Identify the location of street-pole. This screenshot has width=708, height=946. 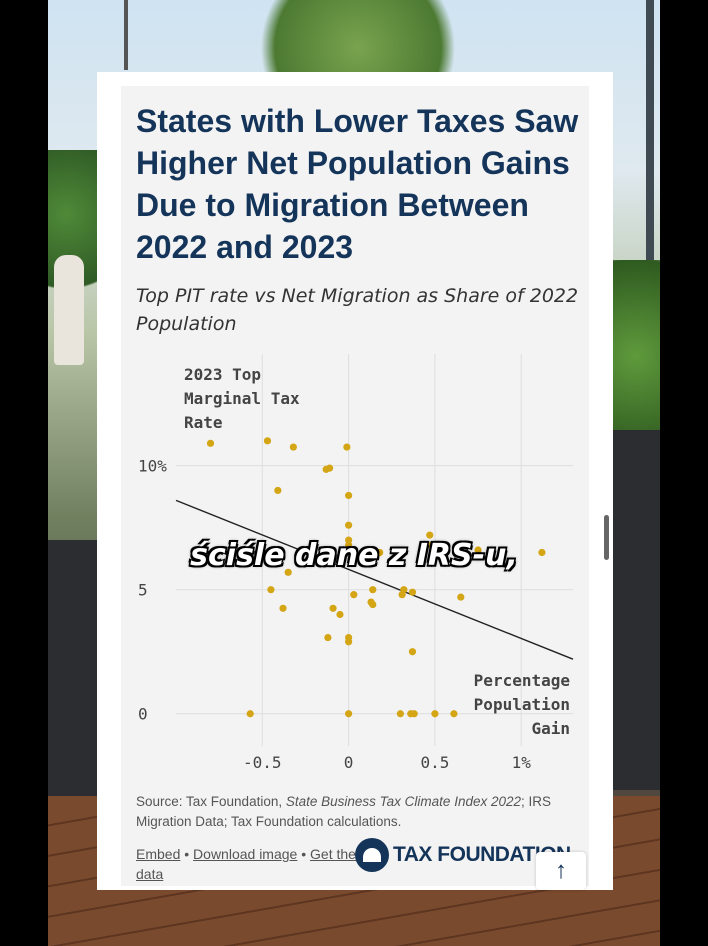
(126, 35).